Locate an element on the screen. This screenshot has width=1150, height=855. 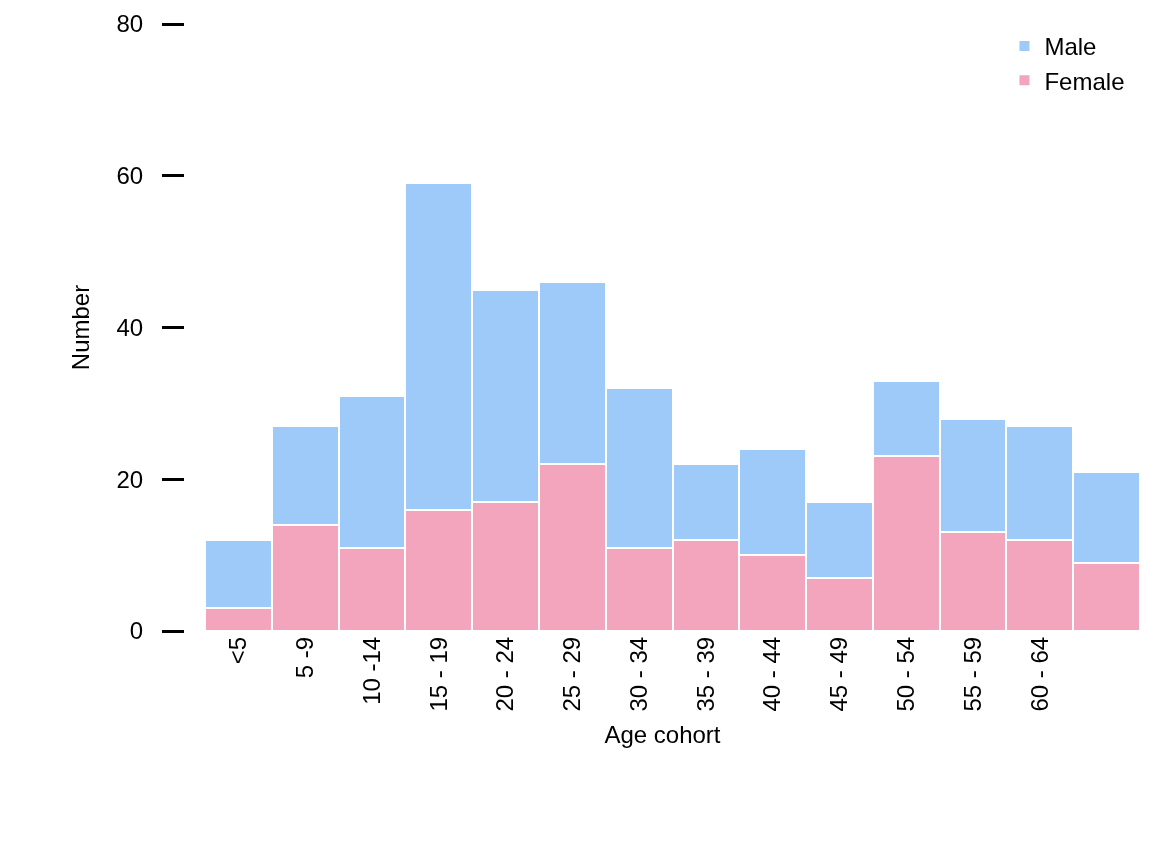
legend-label: Female is located at coordinates (1084, 81).